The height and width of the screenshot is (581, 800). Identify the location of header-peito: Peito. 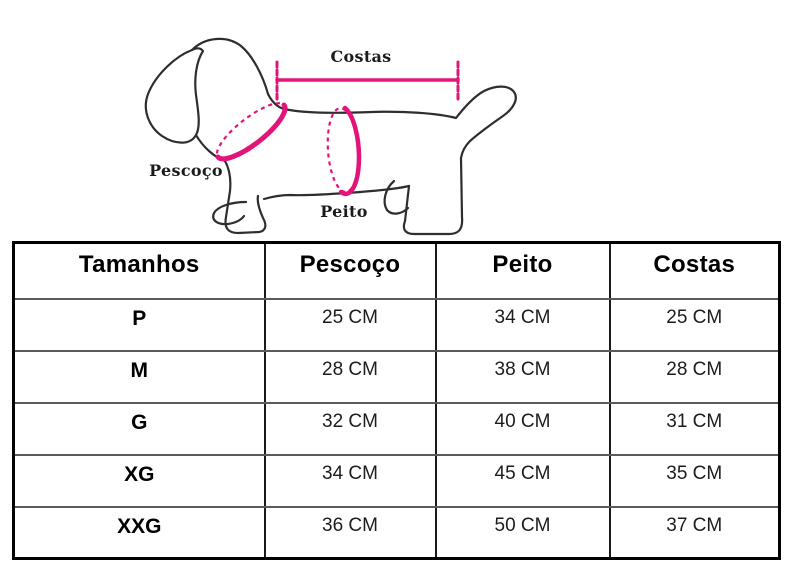
(522, 270).